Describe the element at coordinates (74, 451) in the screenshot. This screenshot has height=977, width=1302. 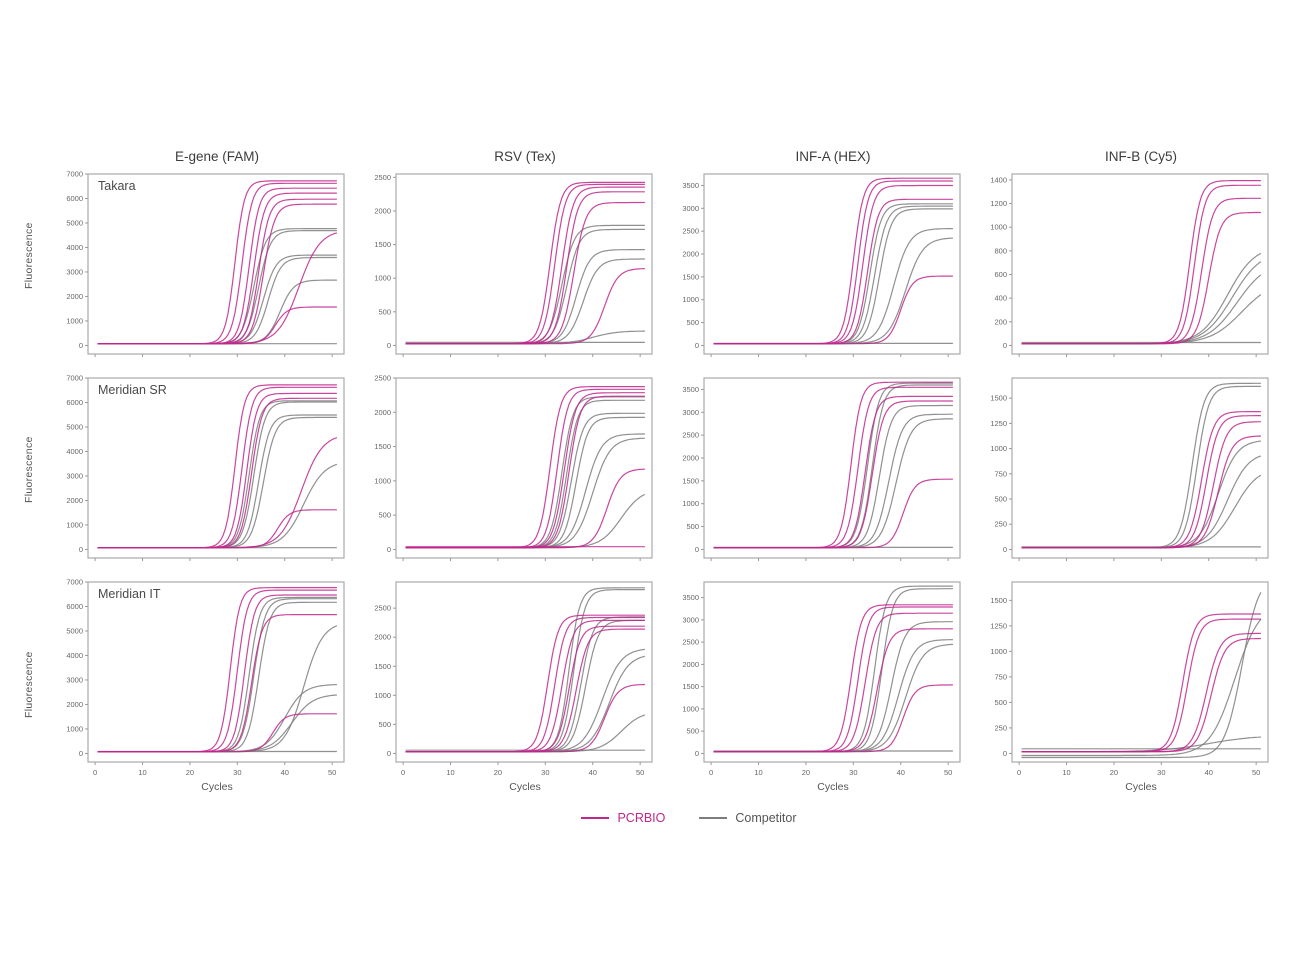
I see `y-tick-label: 4000` at that location.